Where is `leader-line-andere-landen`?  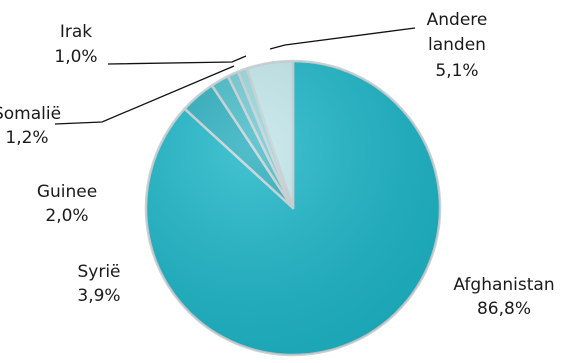
leader-line-andere-landen is located at coordinates (342, 38).